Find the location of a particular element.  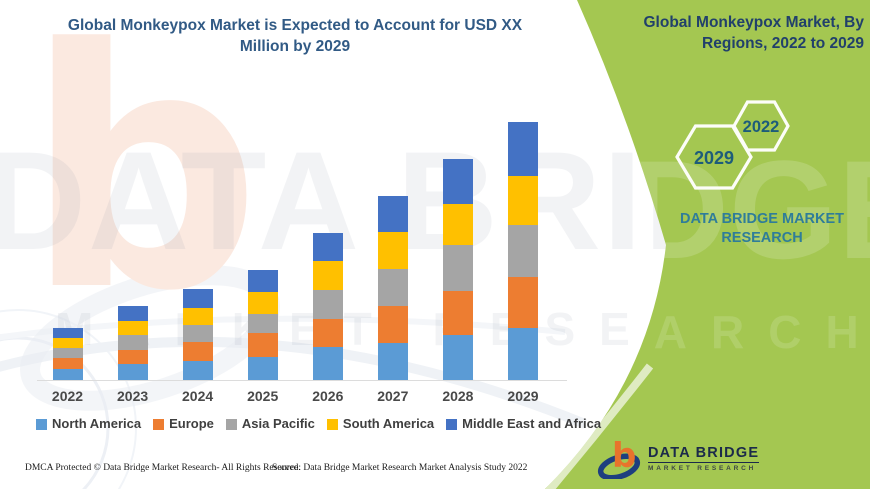

bar-2024-asia-pacific is located at coordinates (197, 333).